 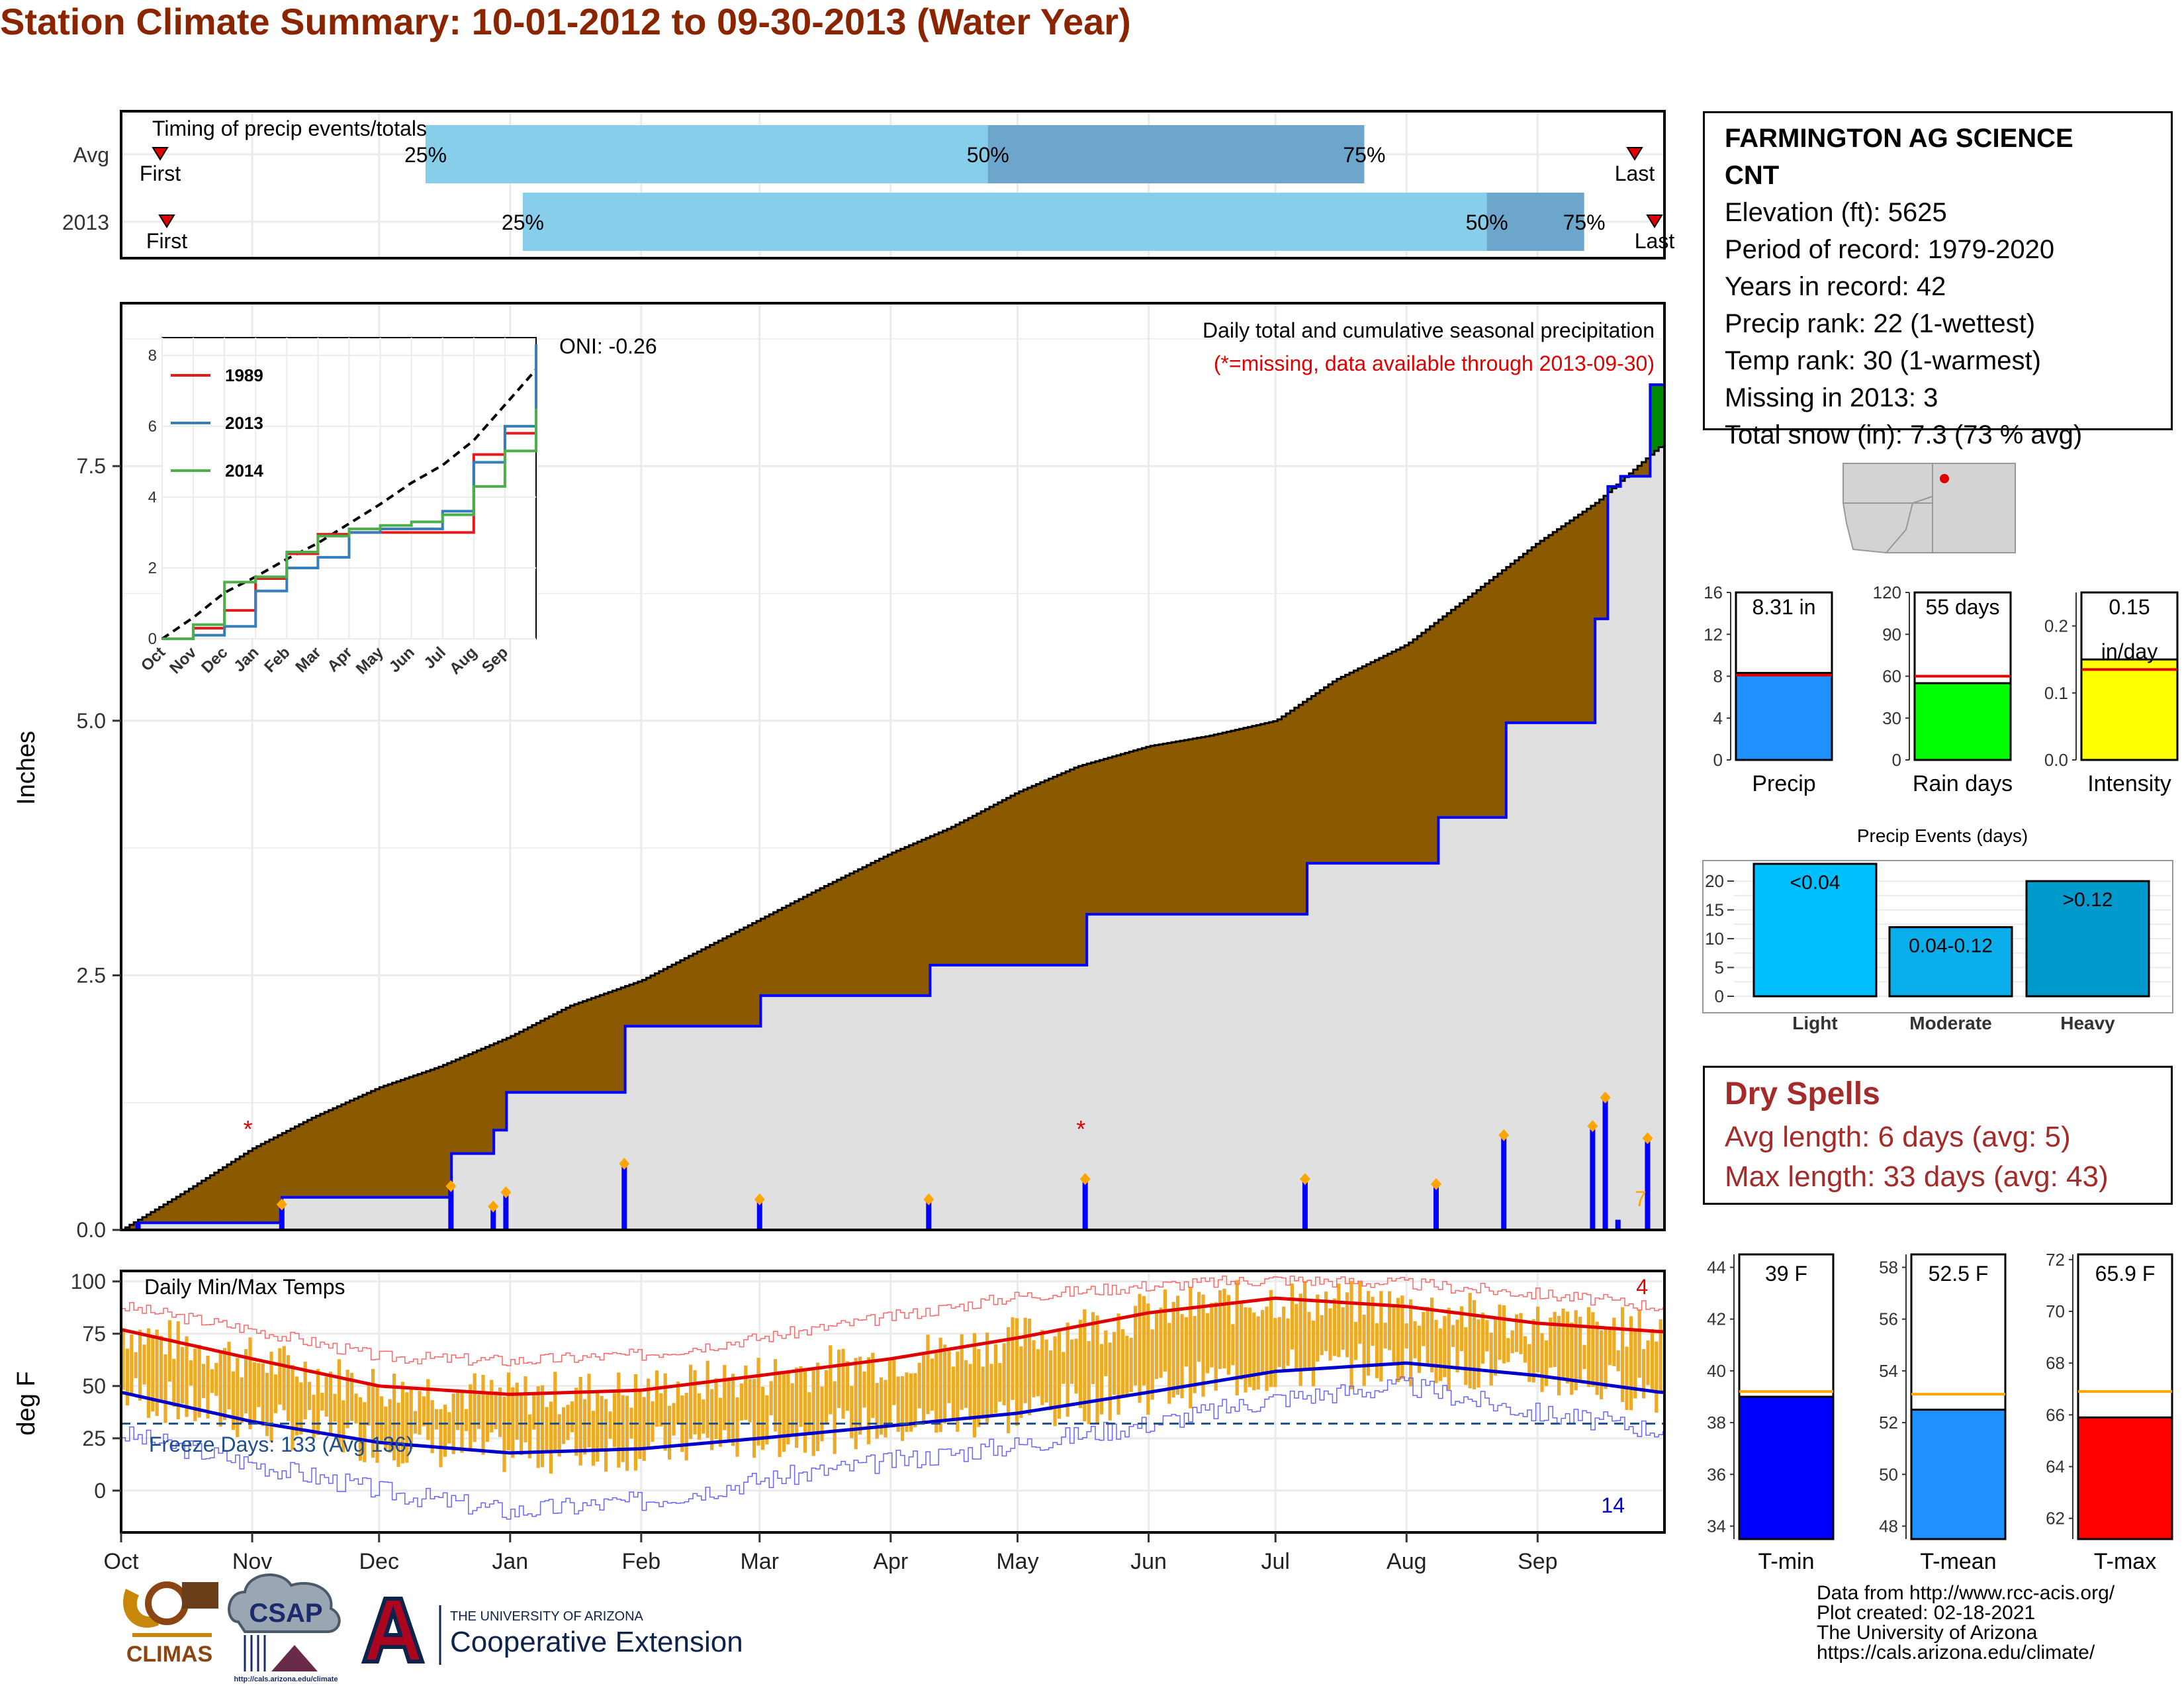 I want to click on timing-q50: 50%, so click(x=1487, y=222).